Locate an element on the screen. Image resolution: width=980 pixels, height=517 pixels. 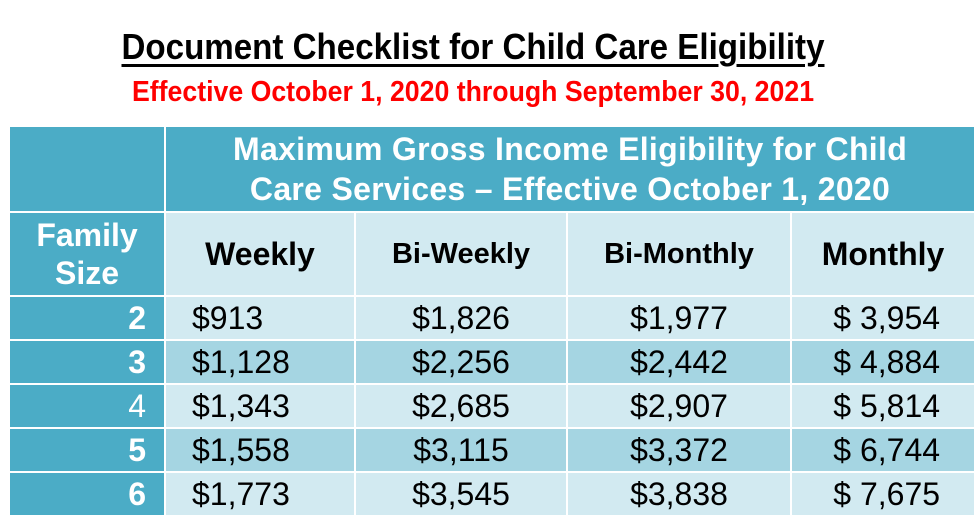
bi-weekly-cell: $2,256 is located at coordinates (461, 362).